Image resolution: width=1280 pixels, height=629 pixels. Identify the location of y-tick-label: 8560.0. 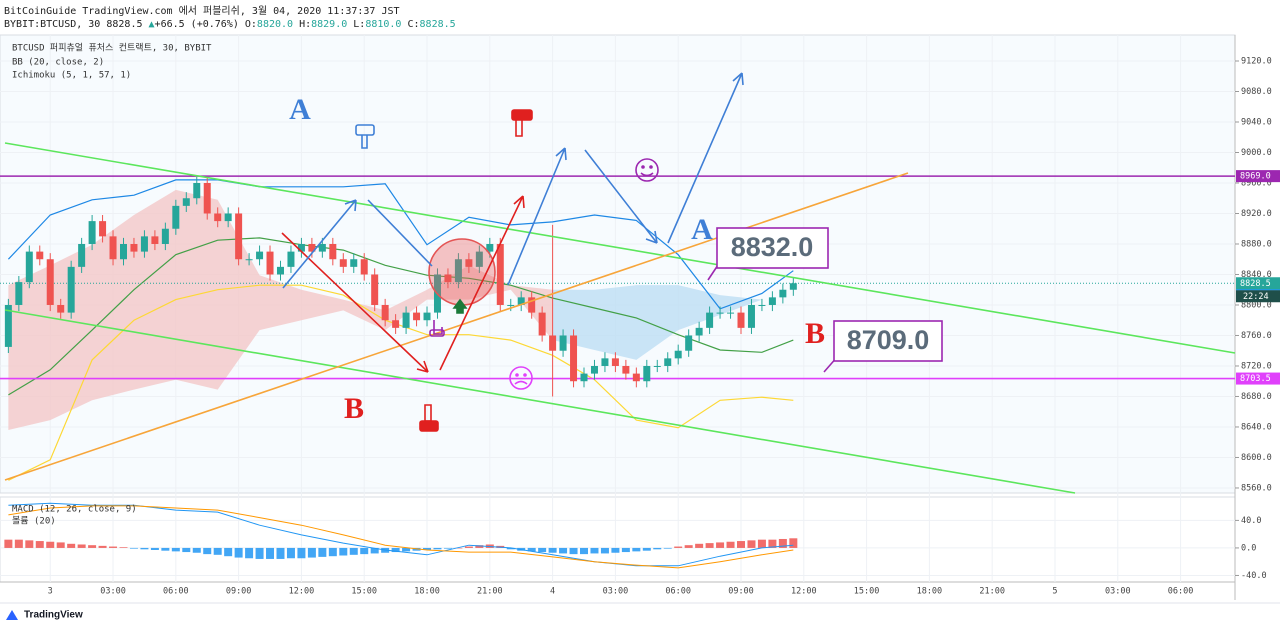
(1256, 488).